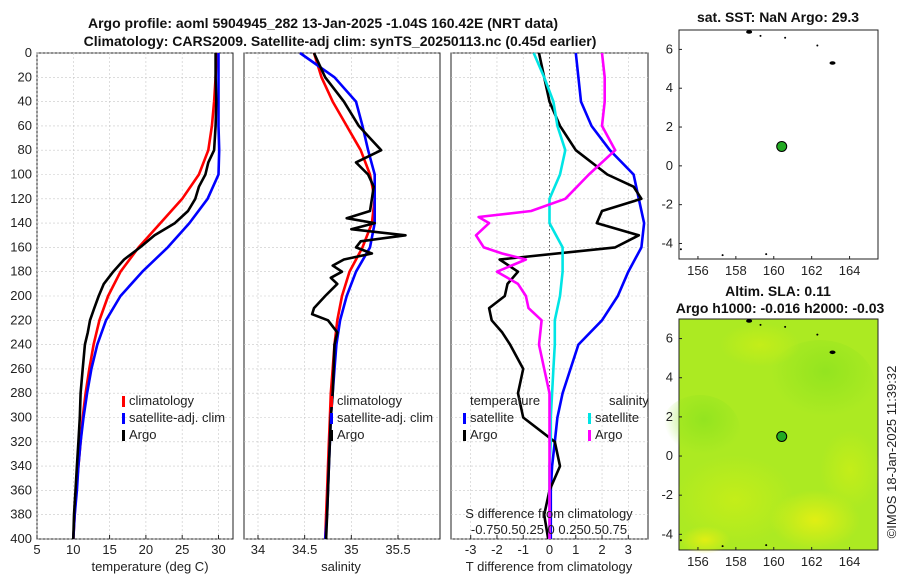  What do you see at coordinates (21, 392) in the screenshot?
I see `y-tick-label: 280` at bounding box center [21, 392].